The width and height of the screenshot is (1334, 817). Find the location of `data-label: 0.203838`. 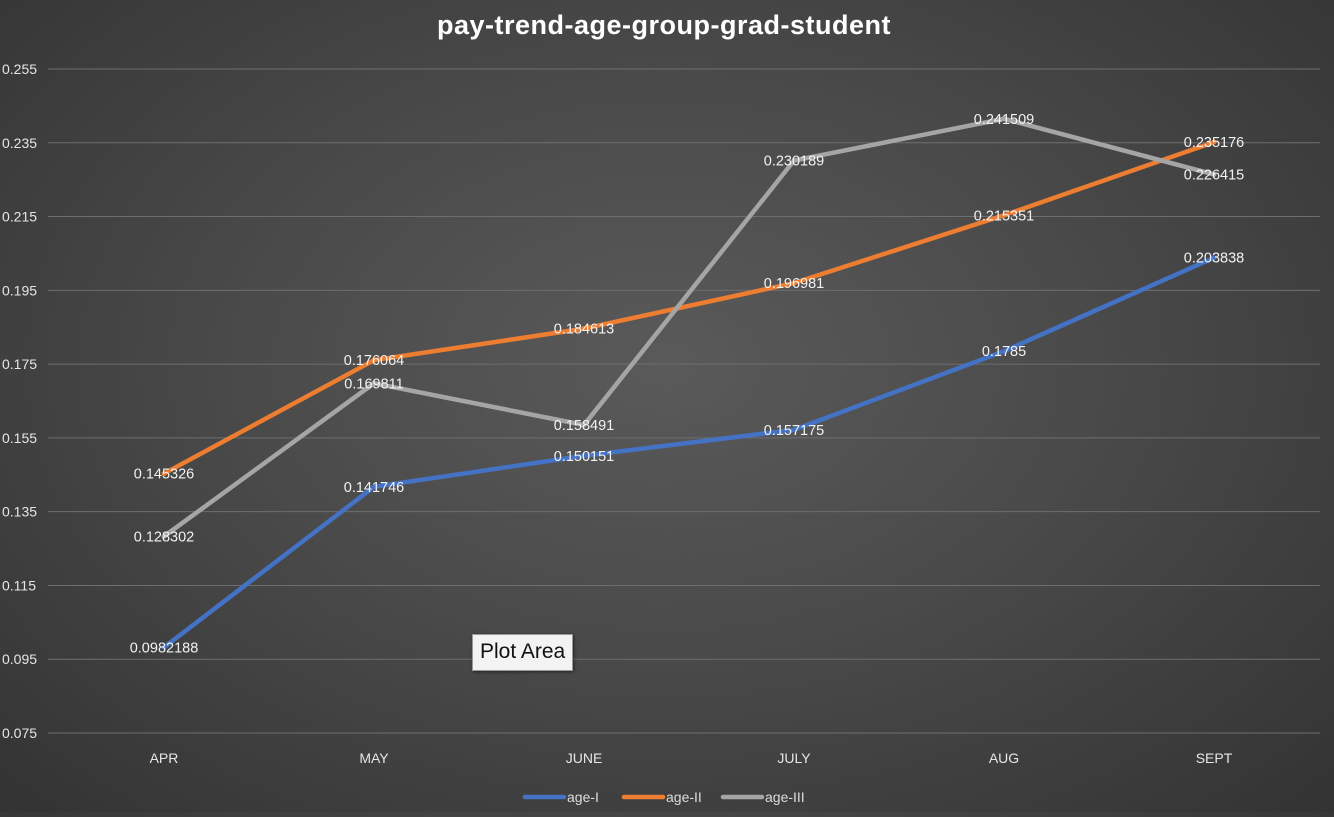

data-label: 0.203838 is located at coordinates (1214, 259).